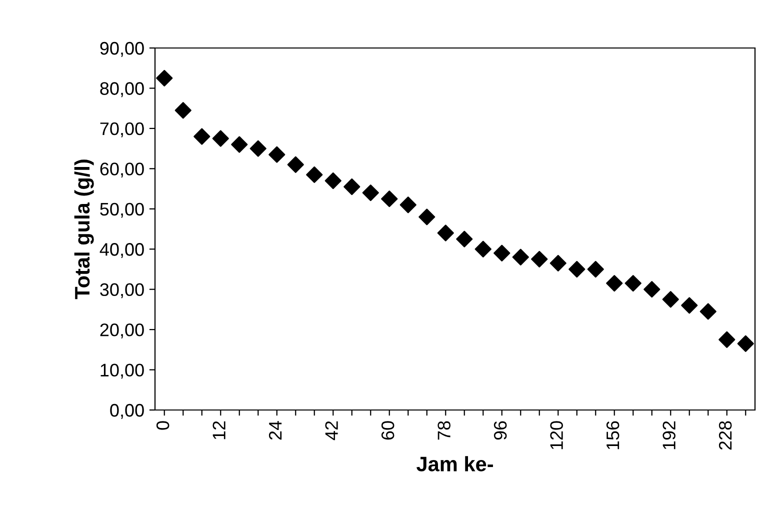 This screenshot has width=762, height=526. I want to click on y-tick-label: 30,00, so click(122, 290).